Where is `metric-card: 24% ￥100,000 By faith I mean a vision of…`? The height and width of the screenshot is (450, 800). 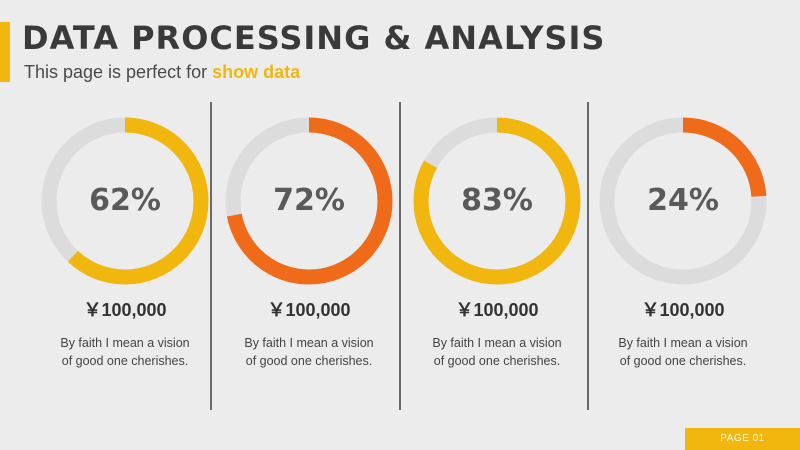 metric-card: 24% ￥100,000 By faith I mean a vision of… is located at coordinates (683, 240).